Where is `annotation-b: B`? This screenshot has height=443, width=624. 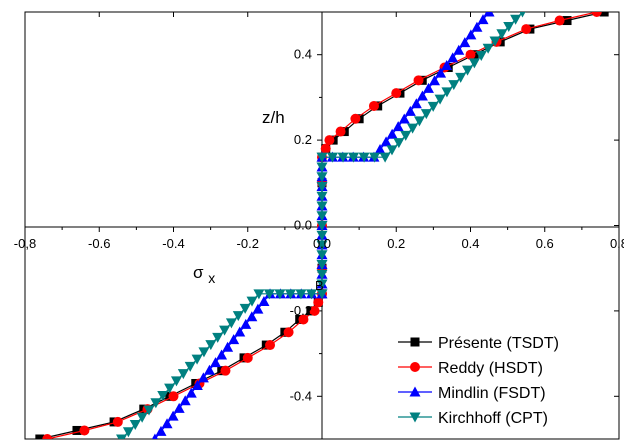
annotation-b: B is located at coordinates (319, 285).